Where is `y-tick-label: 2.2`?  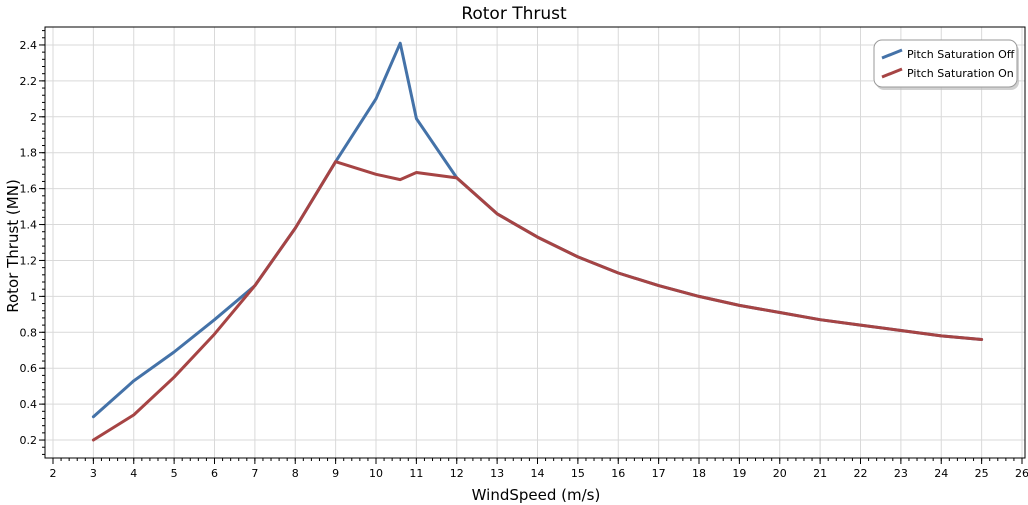 y-tick-label: 2.2 is located at coordinates (29, 81).